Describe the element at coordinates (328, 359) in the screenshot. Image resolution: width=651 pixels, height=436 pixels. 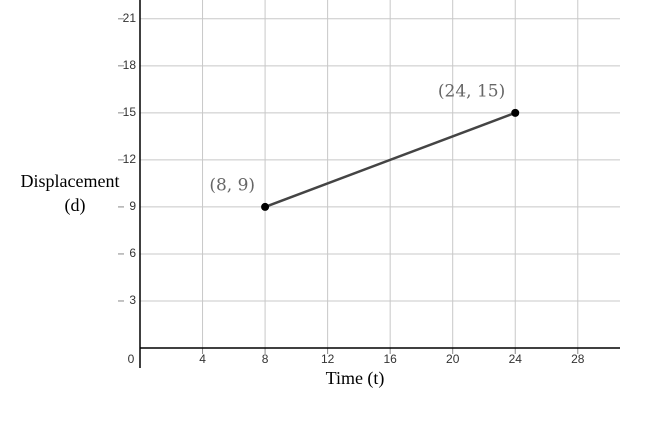
I see `x-tick-label: 12` at that location.